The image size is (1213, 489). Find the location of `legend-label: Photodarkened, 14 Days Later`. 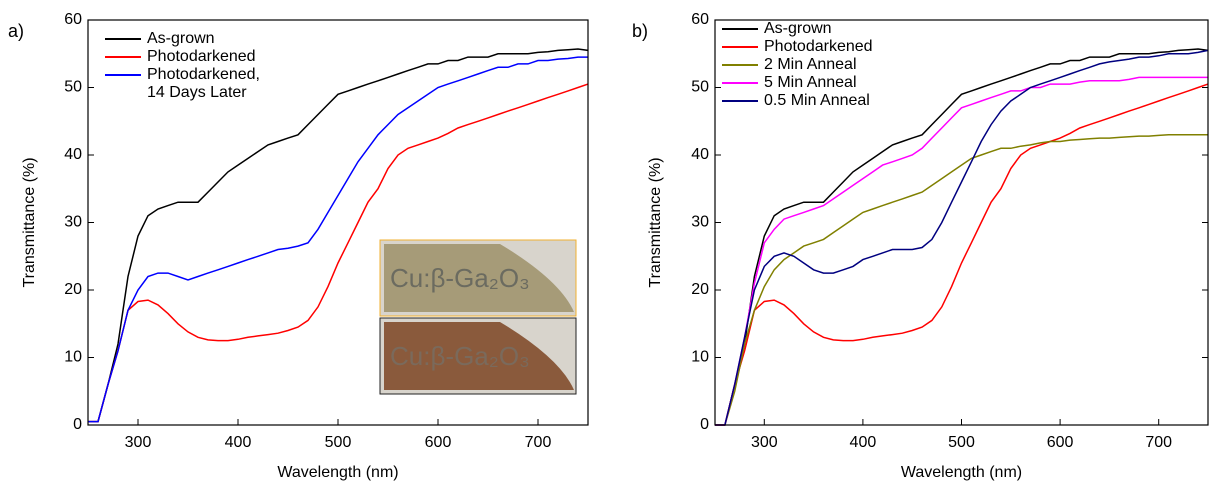

legend-label: Photodarkened, 14 Days Later is located at coordinates (203, 83).